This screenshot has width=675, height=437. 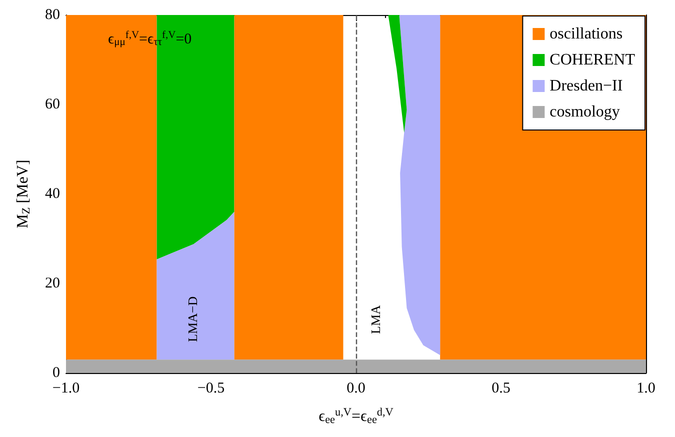 I want to click on x-tick-label: −0.5, so click(x=211, y=388).